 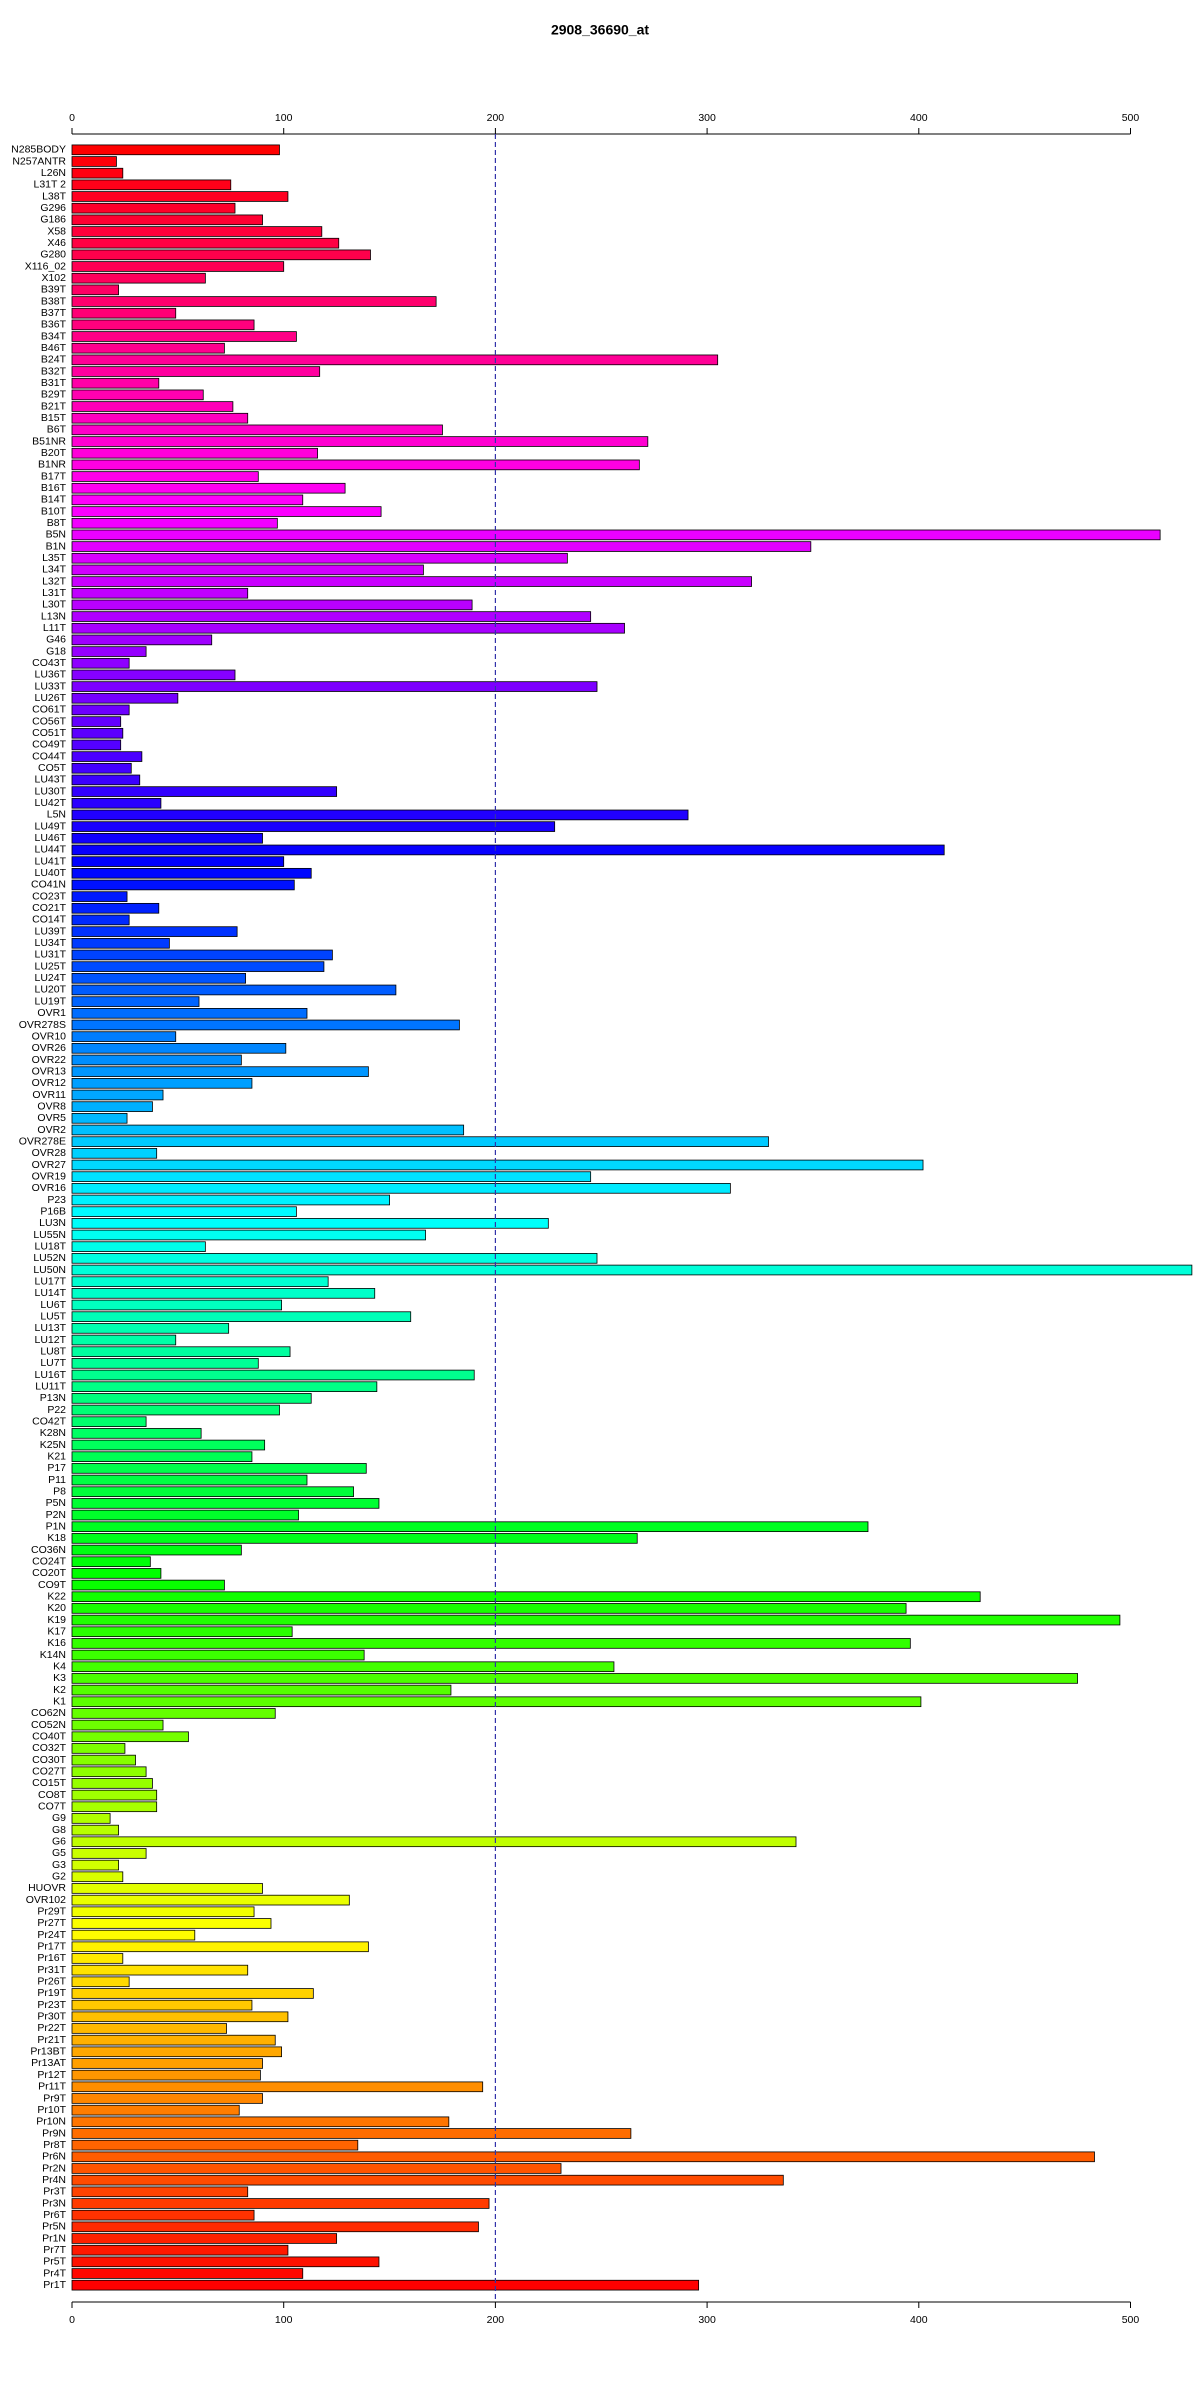 I want to click on y-tick-label: P23, so click(x=56, y=1200).